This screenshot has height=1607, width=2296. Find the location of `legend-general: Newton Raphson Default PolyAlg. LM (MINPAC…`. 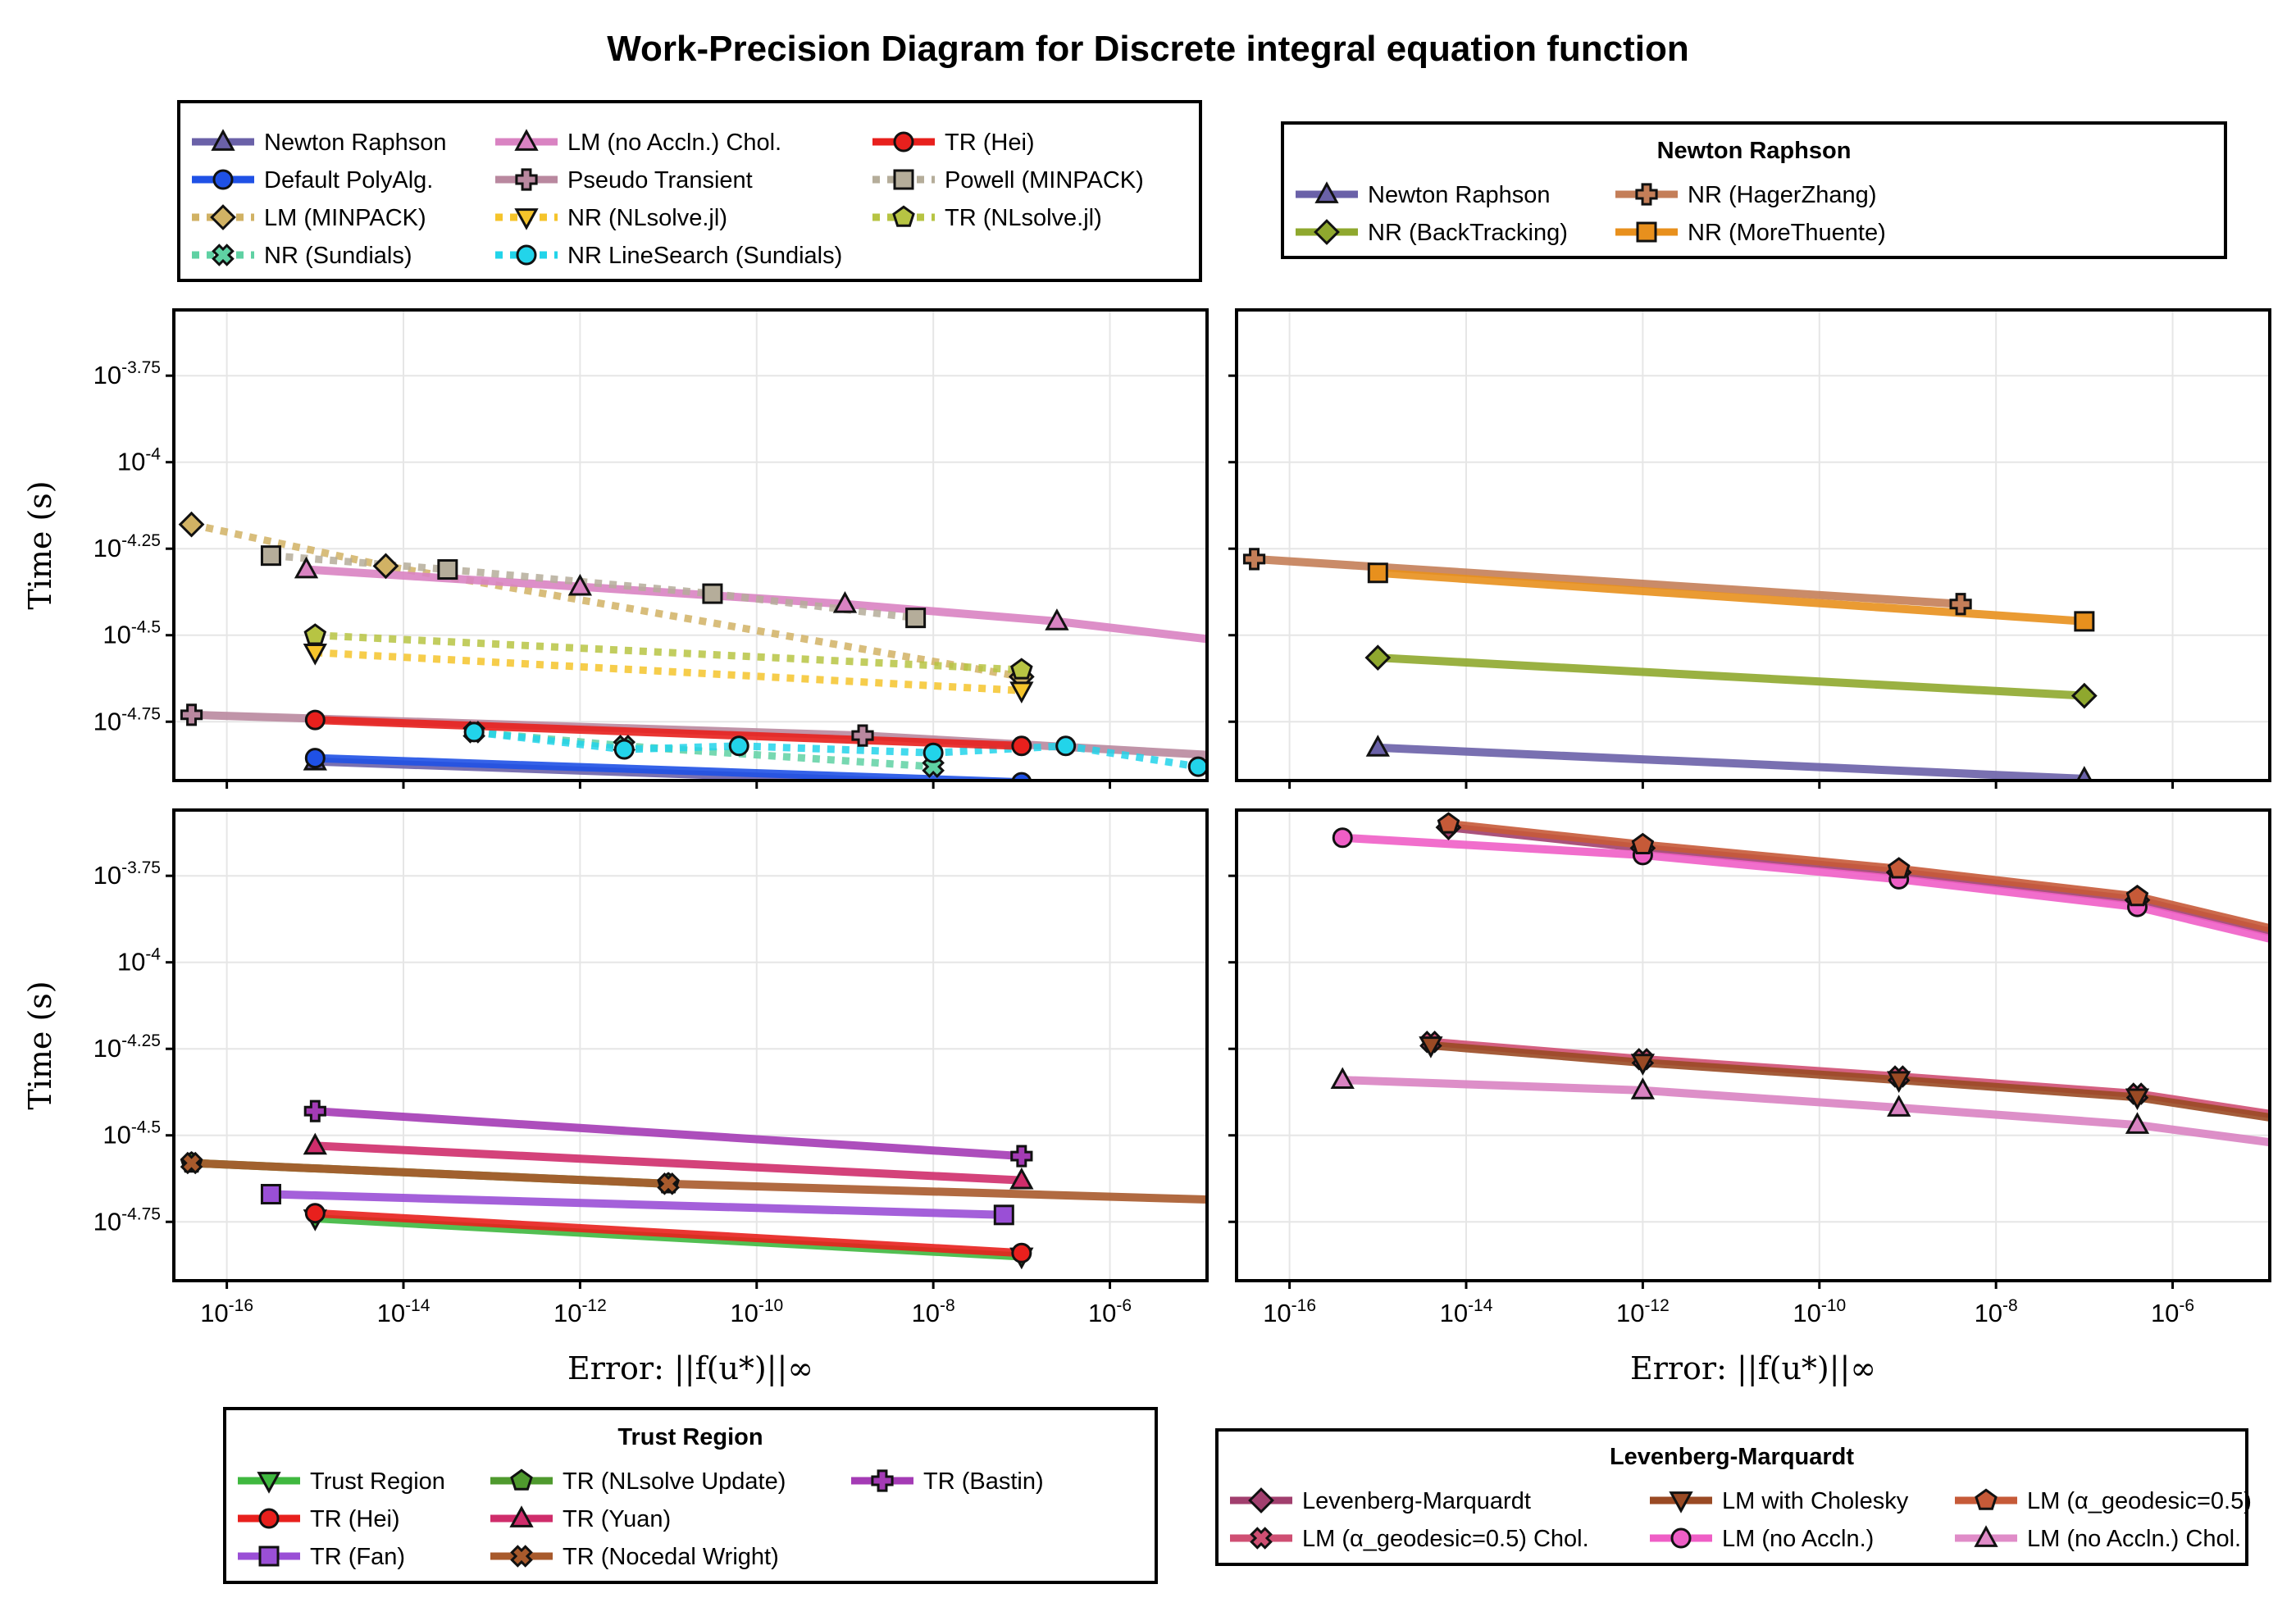

legend-general: Newton Raphson Default PolyAlg. LM (MINPAC… is located at coordinates (689, 191).